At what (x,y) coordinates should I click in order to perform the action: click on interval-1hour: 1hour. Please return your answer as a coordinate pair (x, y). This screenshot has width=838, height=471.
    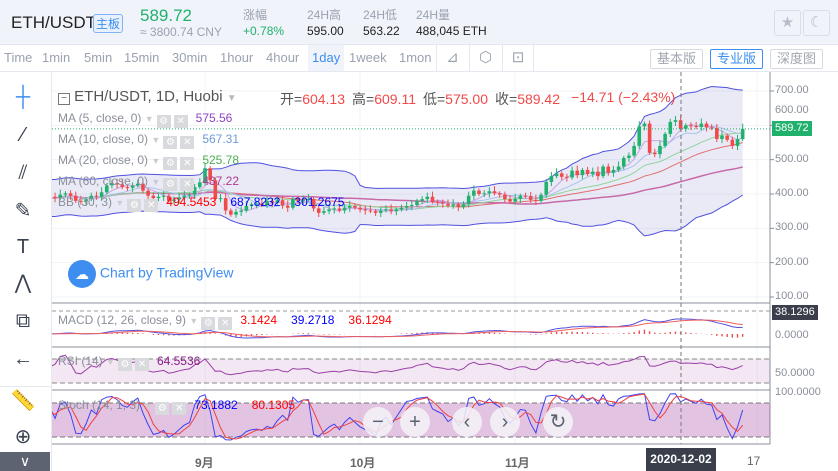
    Looking at the image, I should click on (237, 57).